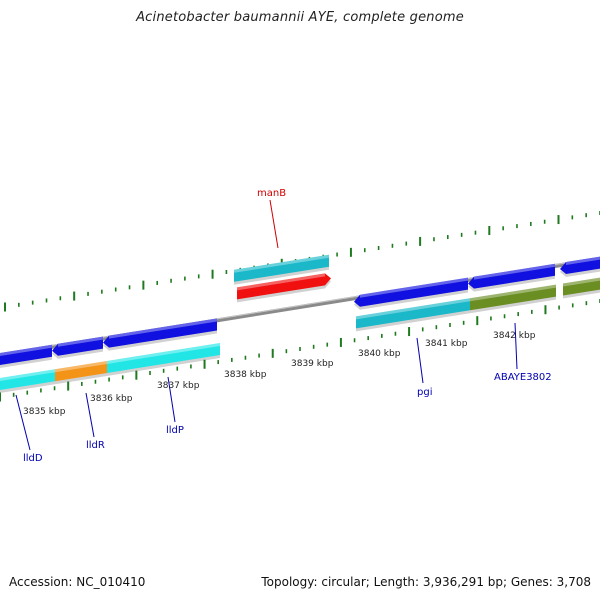 Image resolution: width=600 pixels, height=600 pixels. What do you see at coordinates (26, 350) in the screenshot?
I see `cds-arrow-1-highlight` at bounding box center [26, 350].